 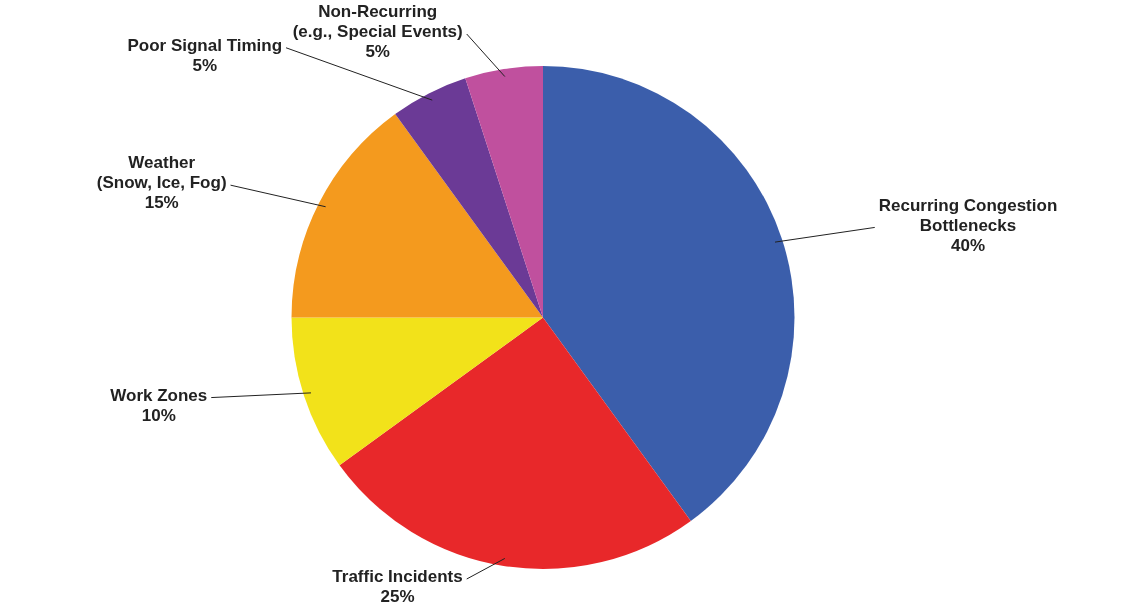 I want to click on slice-label: Non-Recurring (e.g., Special Events), so click(x=377, y=22).